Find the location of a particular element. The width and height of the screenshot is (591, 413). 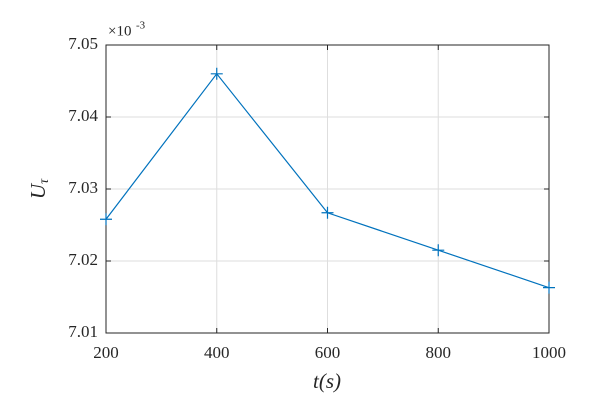

y-axis-label: Uτ is located at coordinates (39, 188).